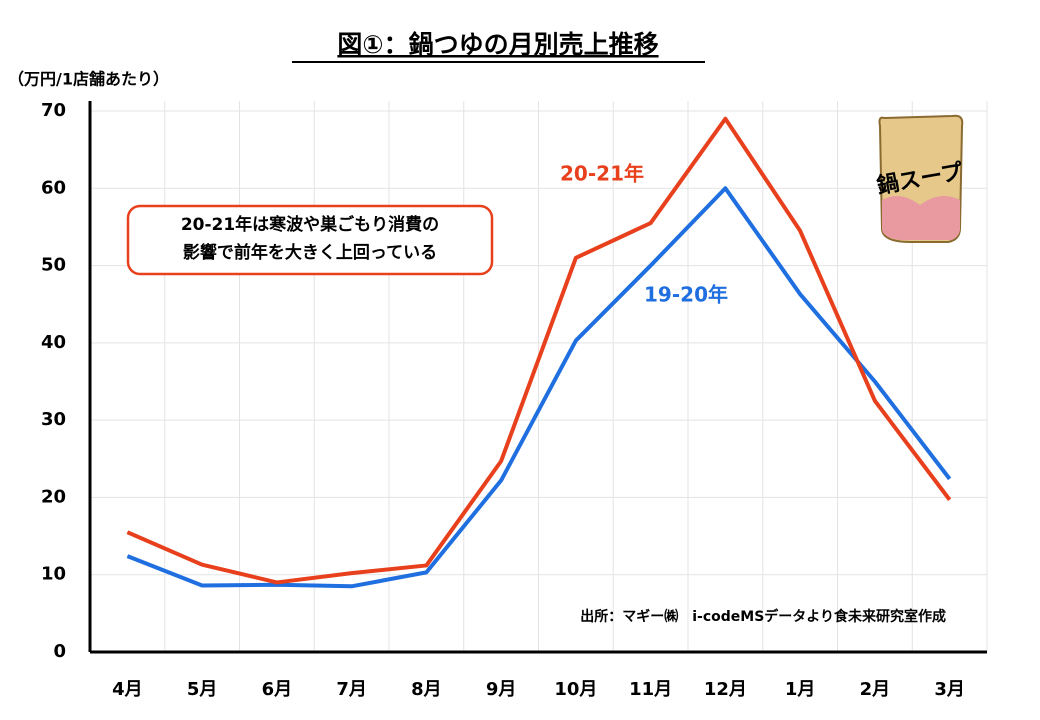  I want to click on annotation-text: 影響で前年を大きく上回っている, so click(310, 252).